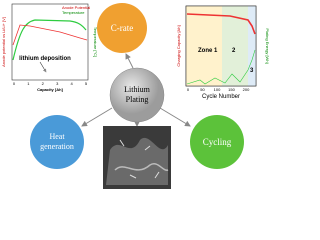  Describe the element at coordinates (217, 89) in the screenshot. I see `x-tick-label: 100` at that location.